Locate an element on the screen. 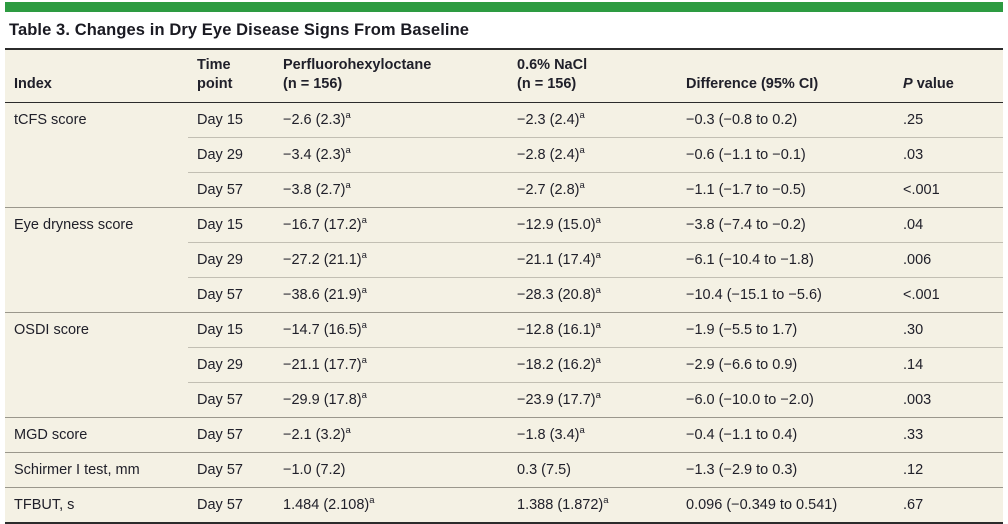 This screenshot has height=524, width=1008. control-value-cell: 0.3 (7.5) is located at coordinates (592, 470).